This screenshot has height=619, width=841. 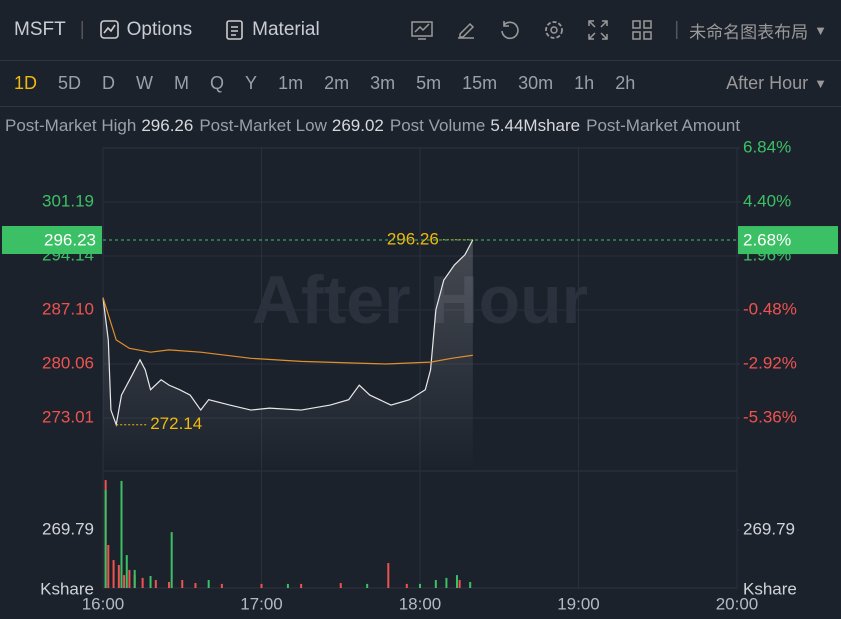 I want to click on x-tick-label: 17:00, so click(x=261, y=603).